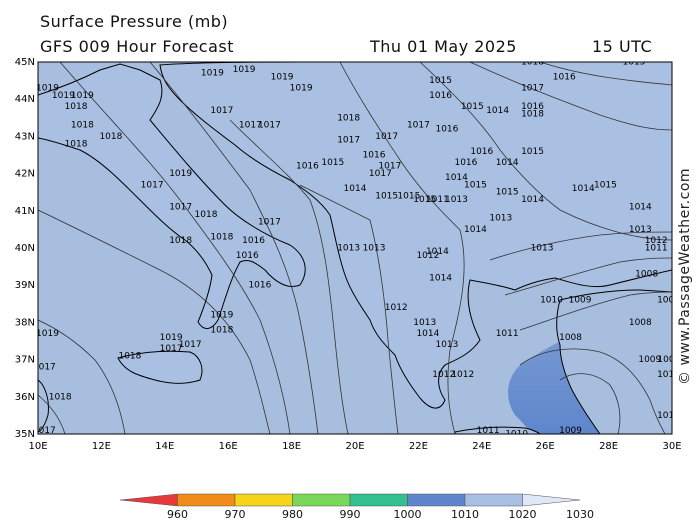 The width and height of the screenshot is (700, 525). Describe the element at coordinates (685, 276) in the screenshot. I see `watermark-text: © www.PassageWeather.com` at that location.